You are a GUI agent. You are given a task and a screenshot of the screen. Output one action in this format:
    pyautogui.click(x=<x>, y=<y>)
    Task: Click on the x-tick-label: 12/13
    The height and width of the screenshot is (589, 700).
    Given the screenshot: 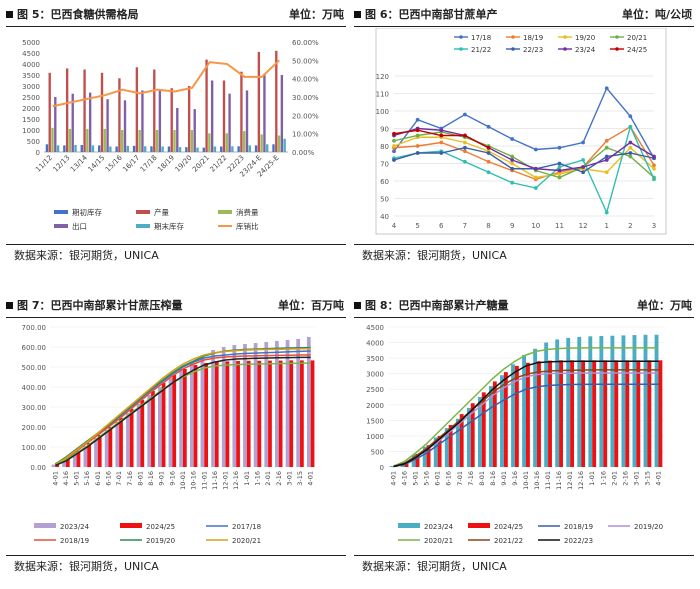 What is the action you would take?
    pyautogui.click(x=62, y=164)
    